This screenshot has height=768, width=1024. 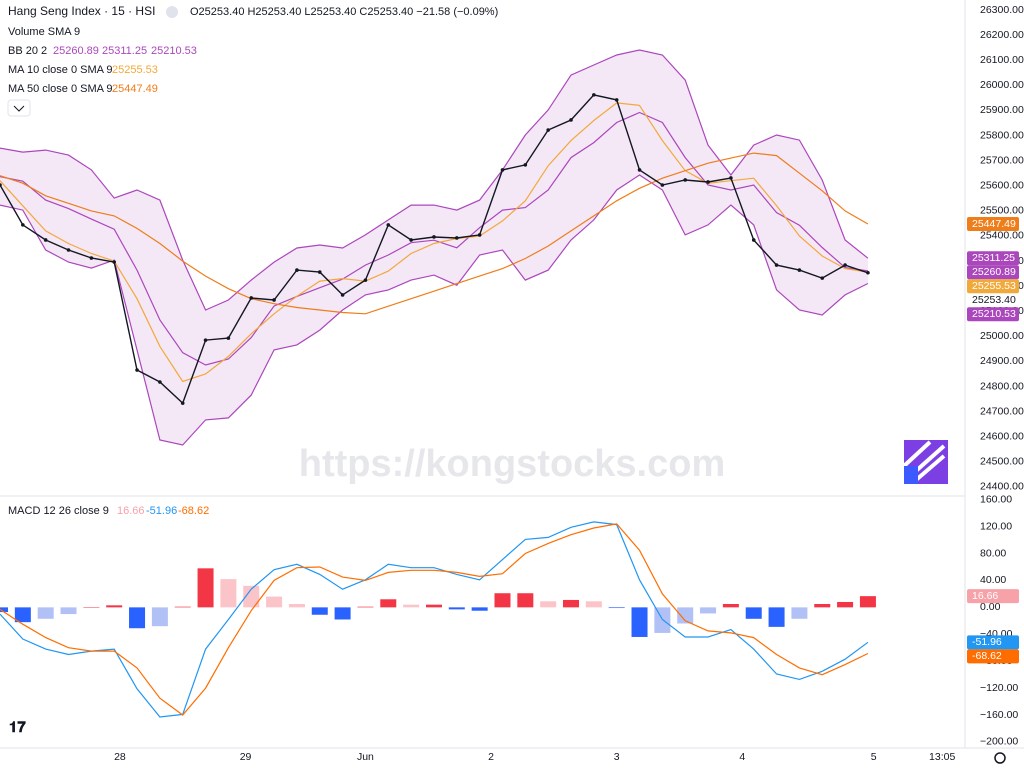 I want to click on y-tick-label: −160.00, so click(x=999, y=715).